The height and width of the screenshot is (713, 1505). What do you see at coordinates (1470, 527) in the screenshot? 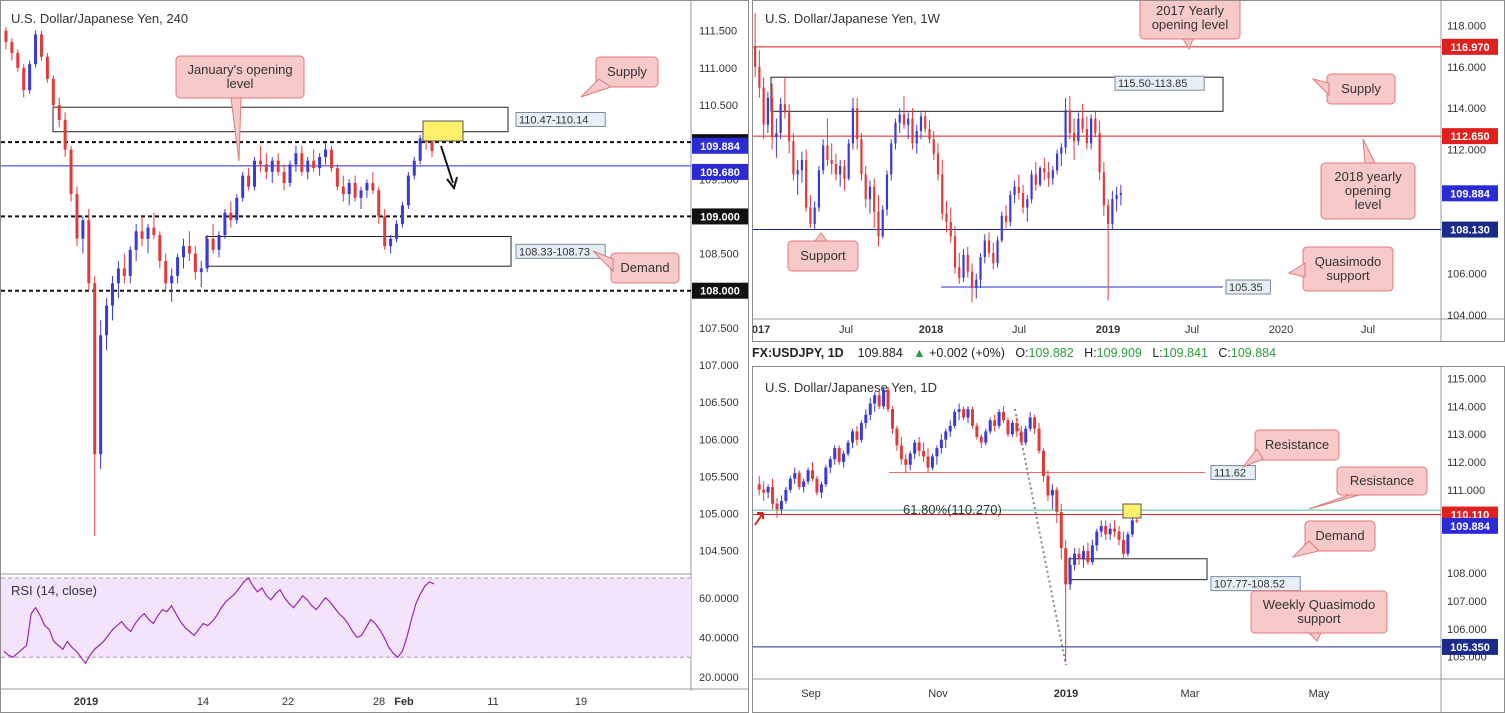
I see `price-tag-109-884: 109.884` at bounding box center [1470, 527].